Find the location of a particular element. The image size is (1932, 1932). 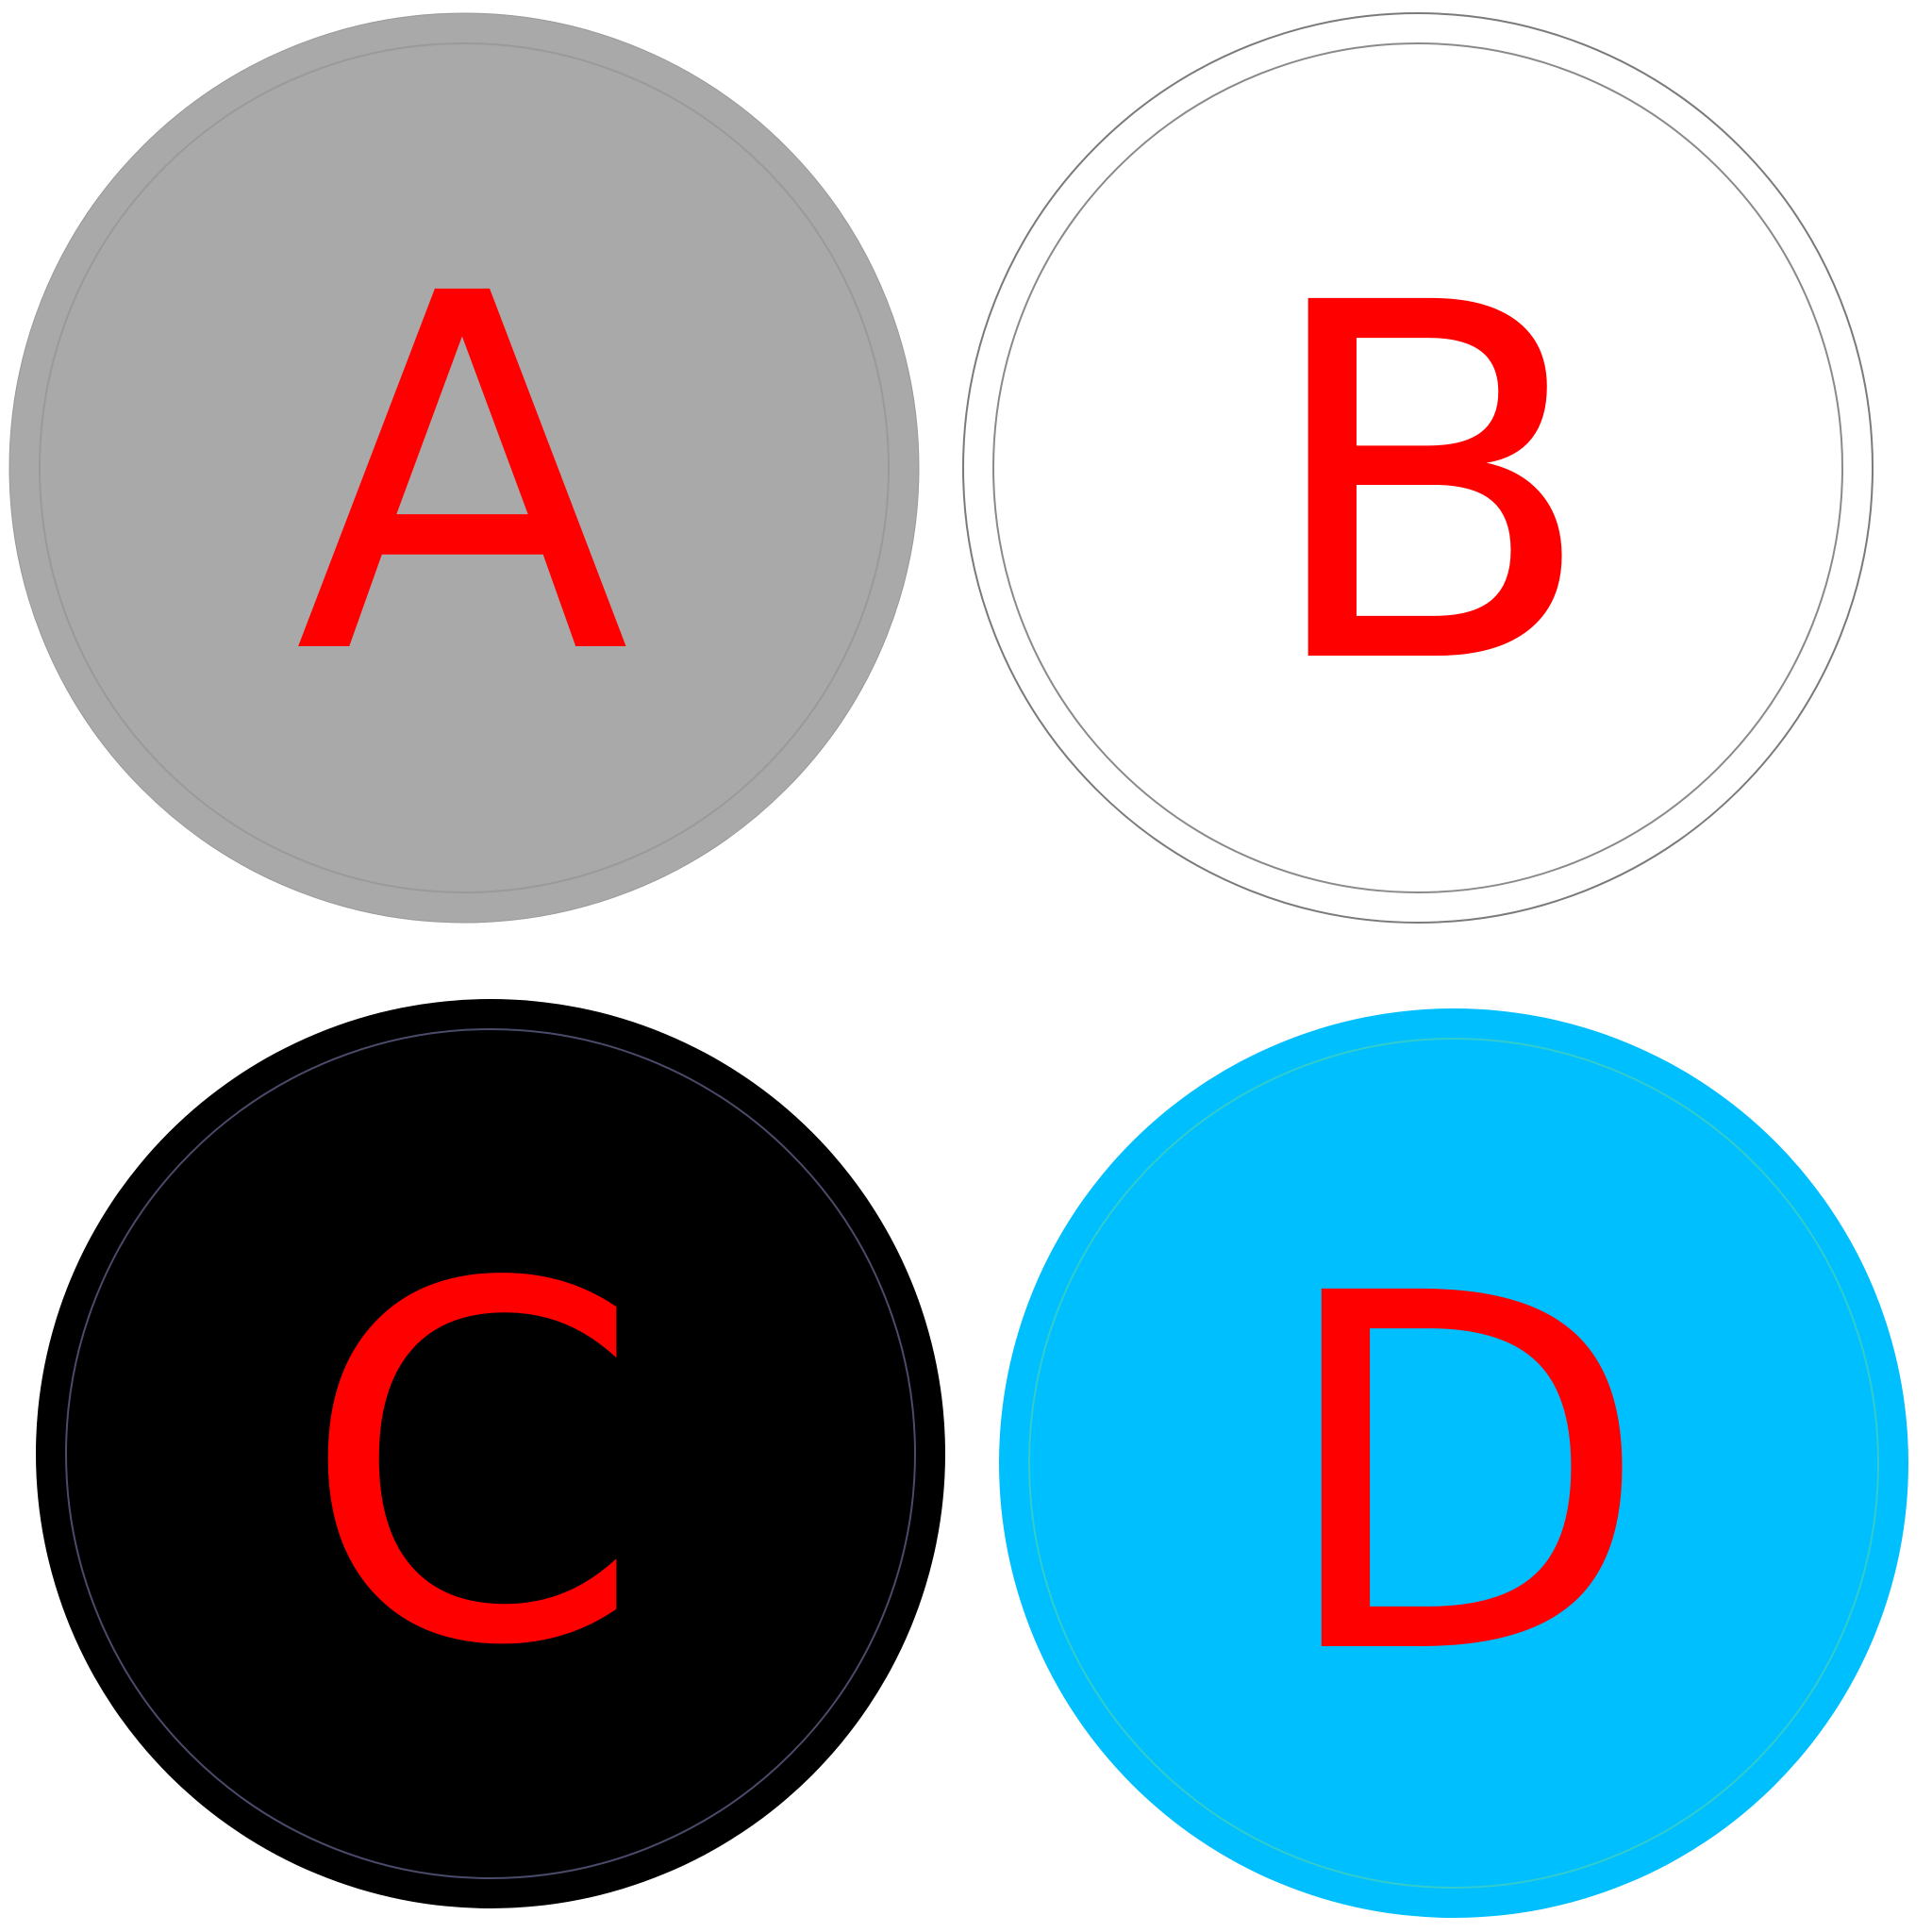

choice-a-label: A is located at coordinates (463, 477).